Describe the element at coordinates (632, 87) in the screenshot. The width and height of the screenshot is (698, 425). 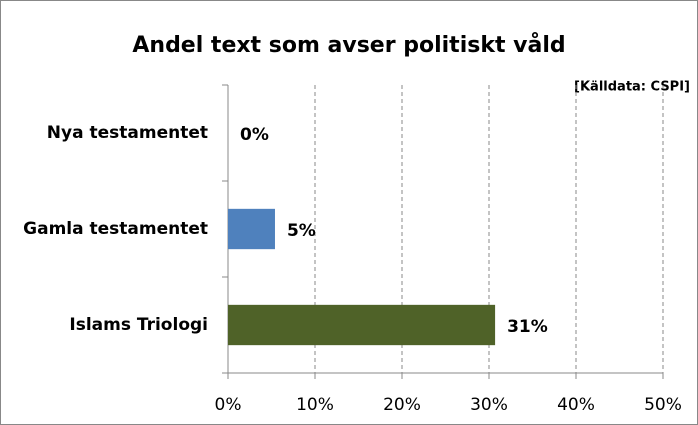
I see `source-note: [Källdata: CSPI]` at that location.